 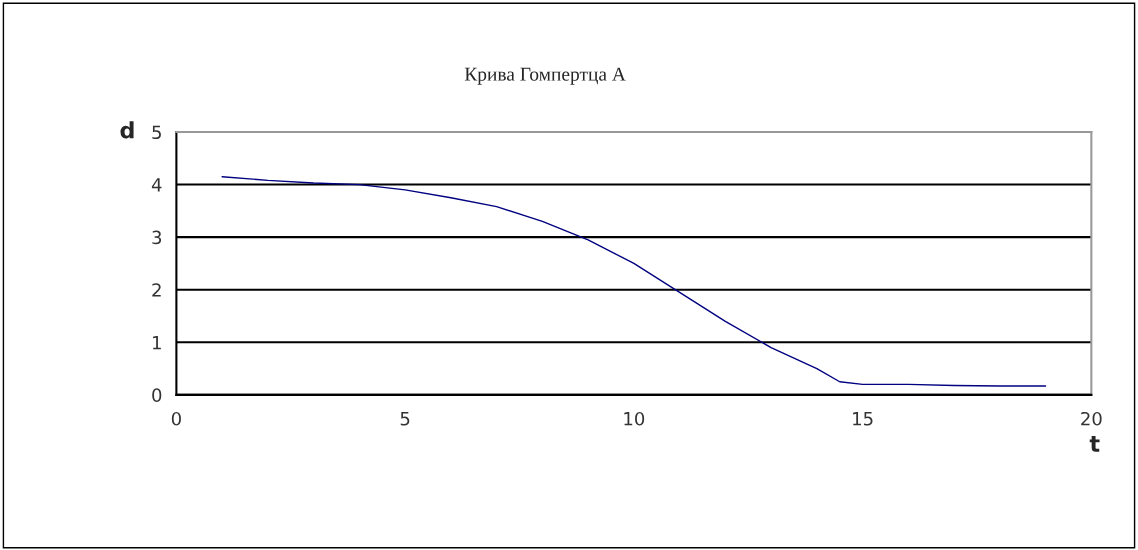 I want to click on x-tick-label: 10, so click(x=634, y=418).